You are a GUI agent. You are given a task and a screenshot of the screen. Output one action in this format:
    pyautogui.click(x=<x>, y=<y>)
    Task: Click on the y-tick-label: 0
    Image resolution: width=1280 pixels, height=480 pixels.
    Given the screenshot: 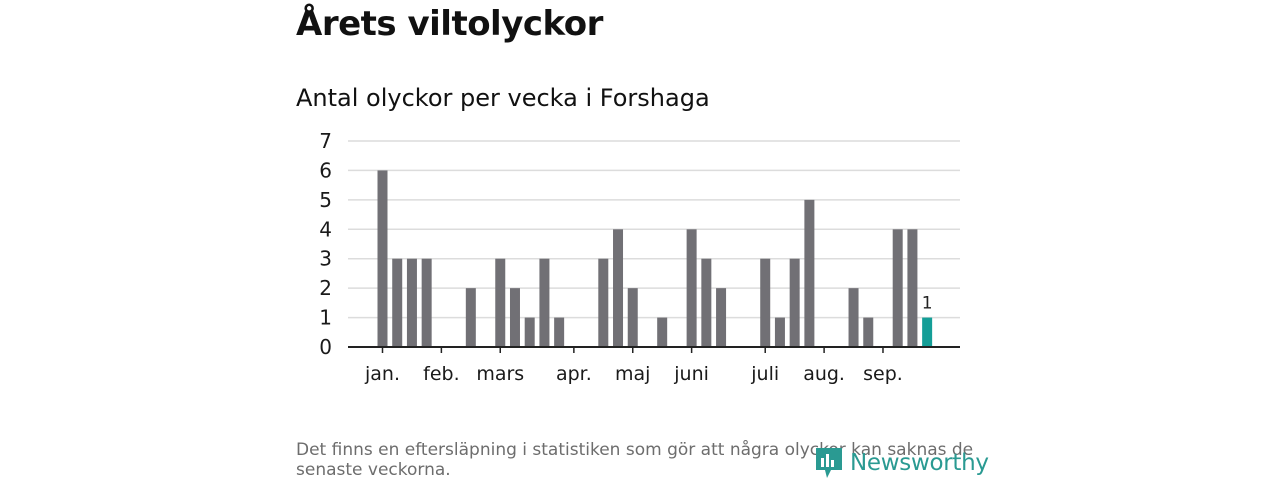 What is the action you would take?
    pyautogui.click(x=325, y=347)
    